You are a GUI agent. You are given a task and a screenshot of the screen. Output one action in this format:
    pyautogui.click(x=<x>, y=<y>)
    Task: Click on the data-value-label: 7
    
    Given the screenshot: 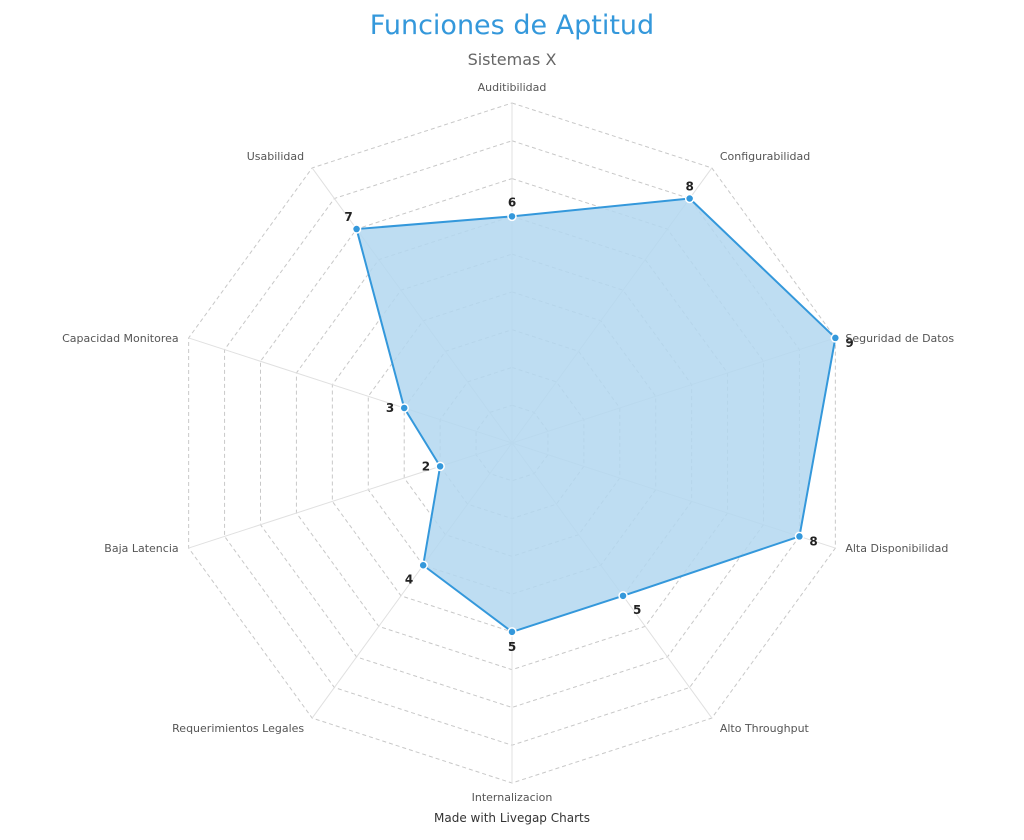 What is the action you would take?
    pyautogui.click(x=348, y=217)
    